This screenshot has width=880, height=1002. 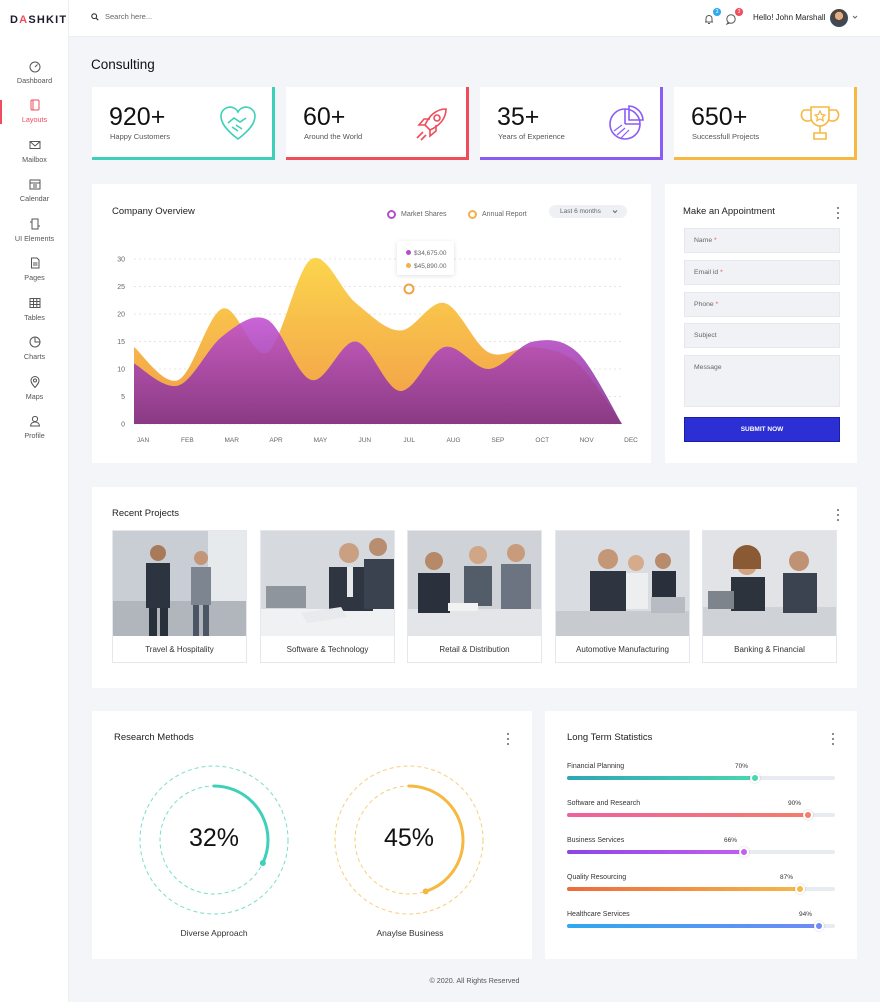 I want to click on legend-dot, so click(x=472, y=214).